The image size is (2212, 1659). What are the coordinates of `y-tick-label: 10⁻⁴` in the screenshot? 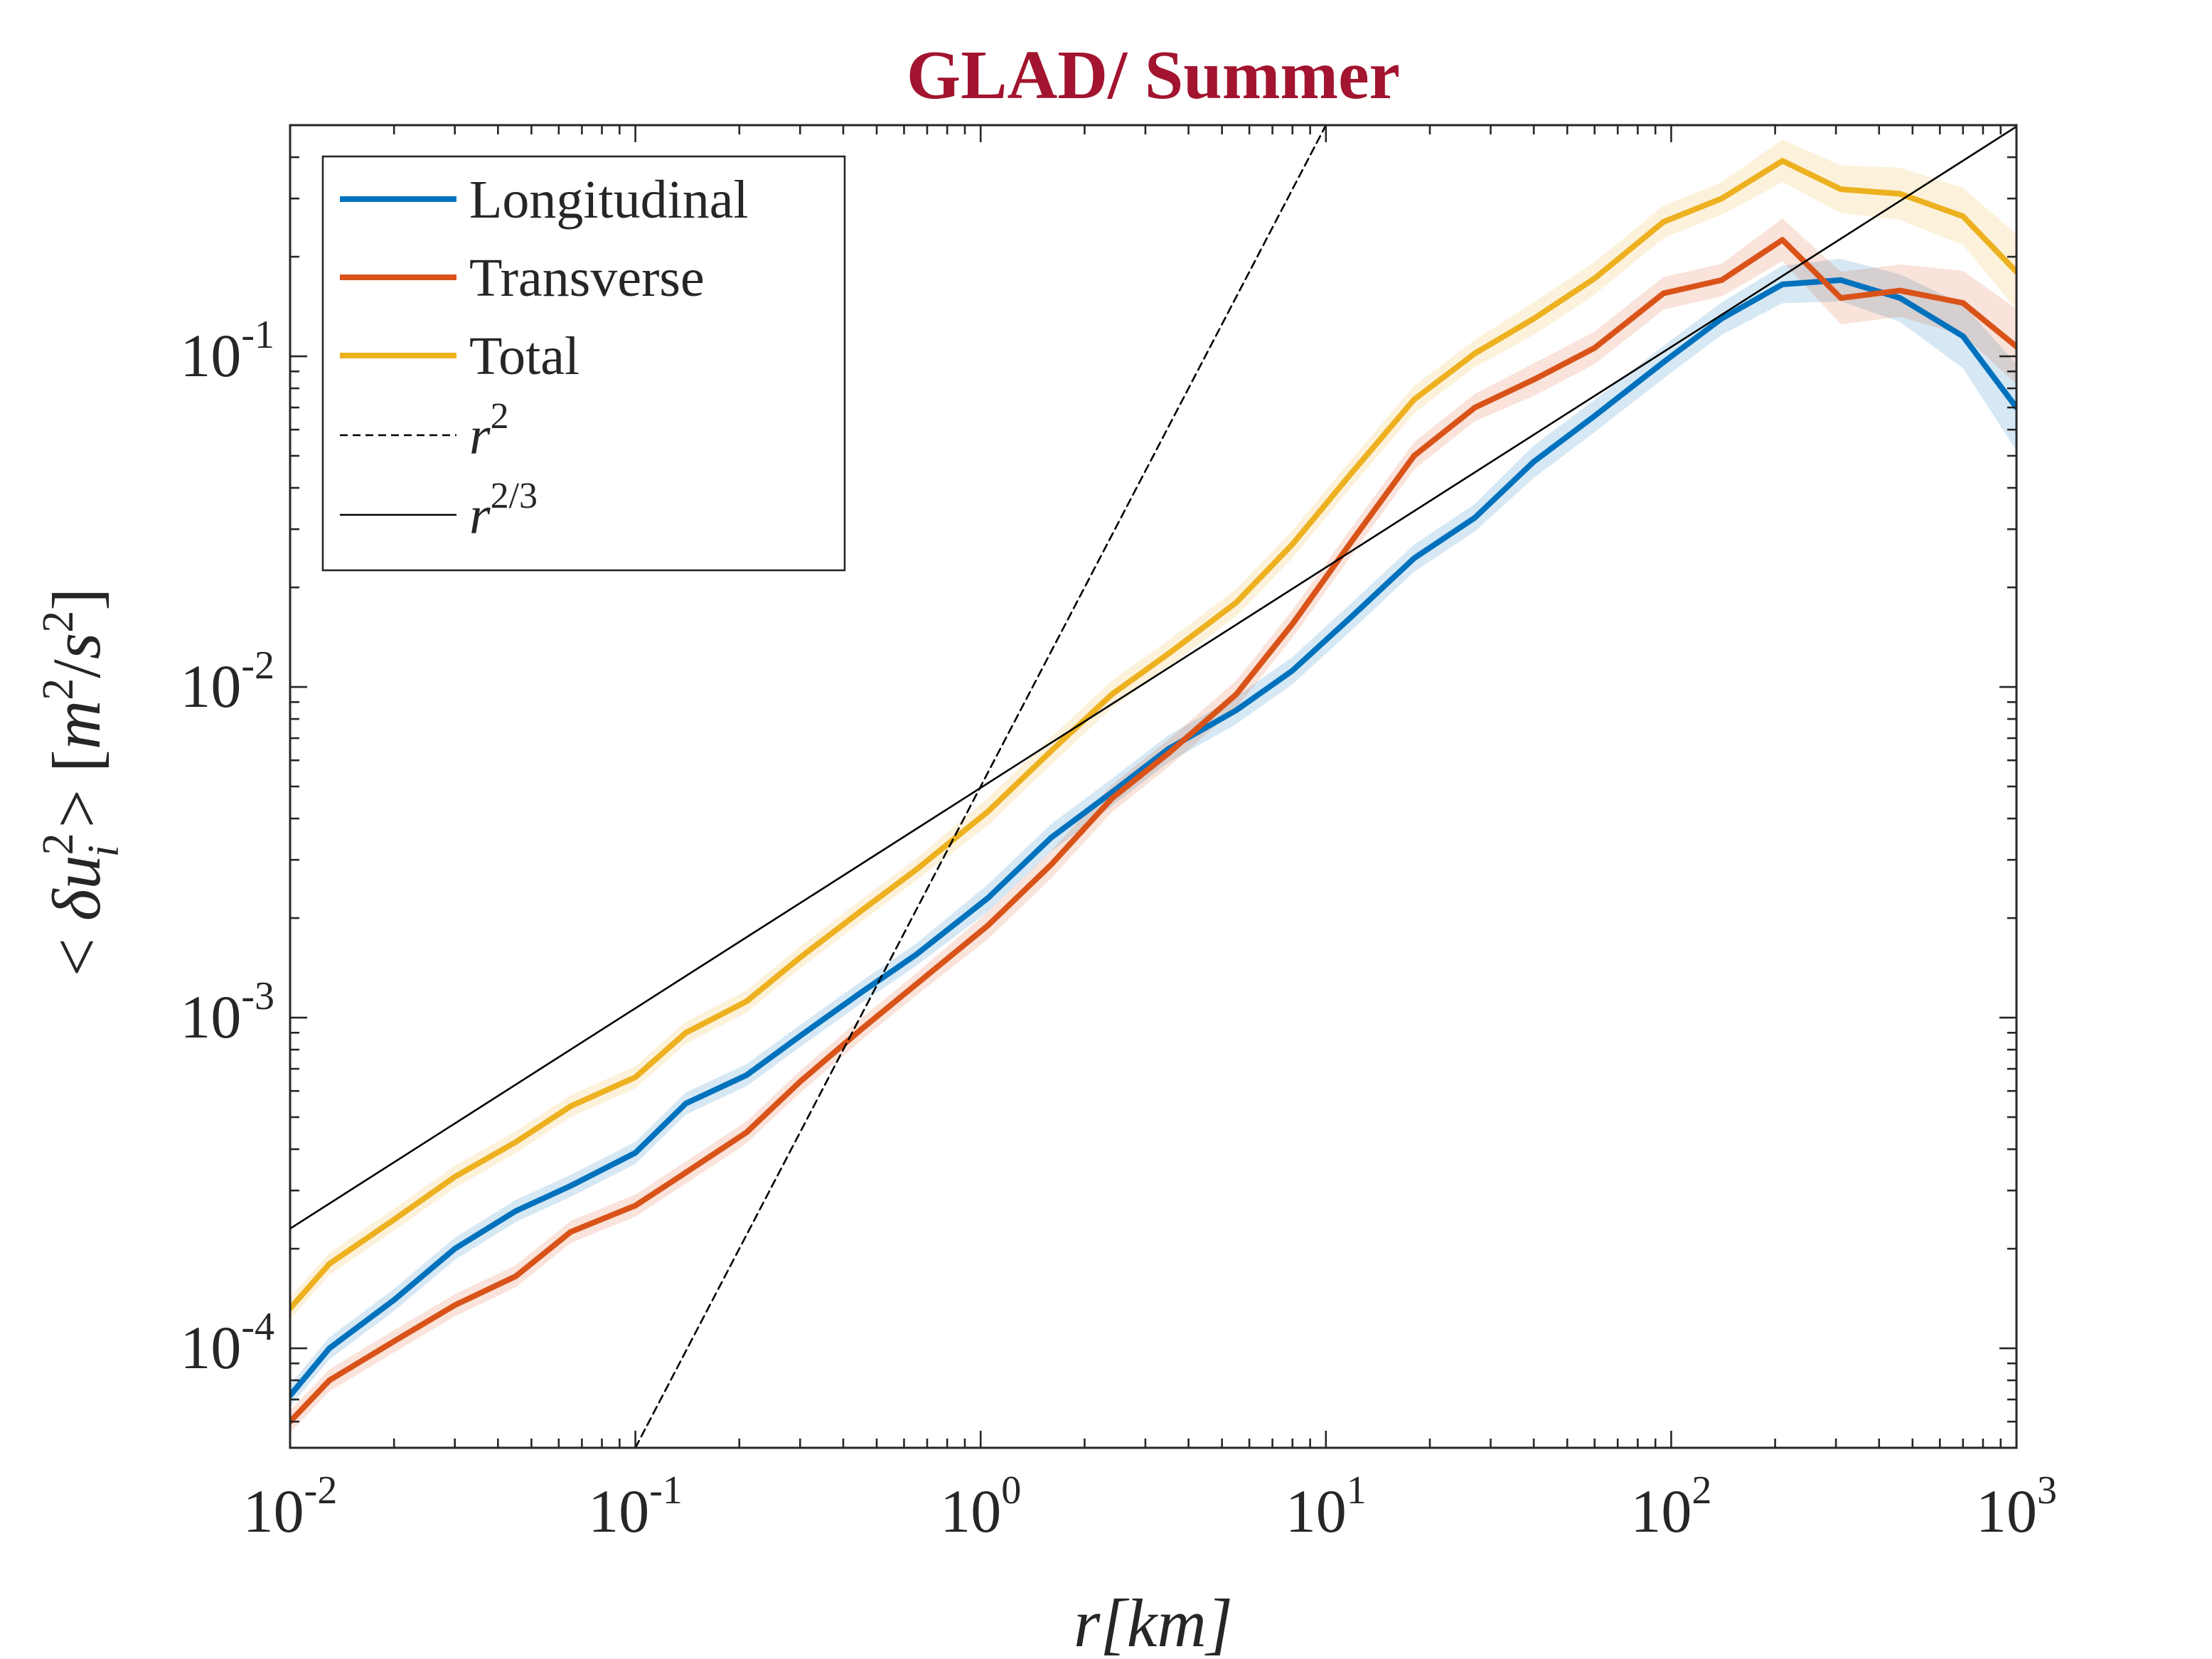 It's located at (227, 1343).